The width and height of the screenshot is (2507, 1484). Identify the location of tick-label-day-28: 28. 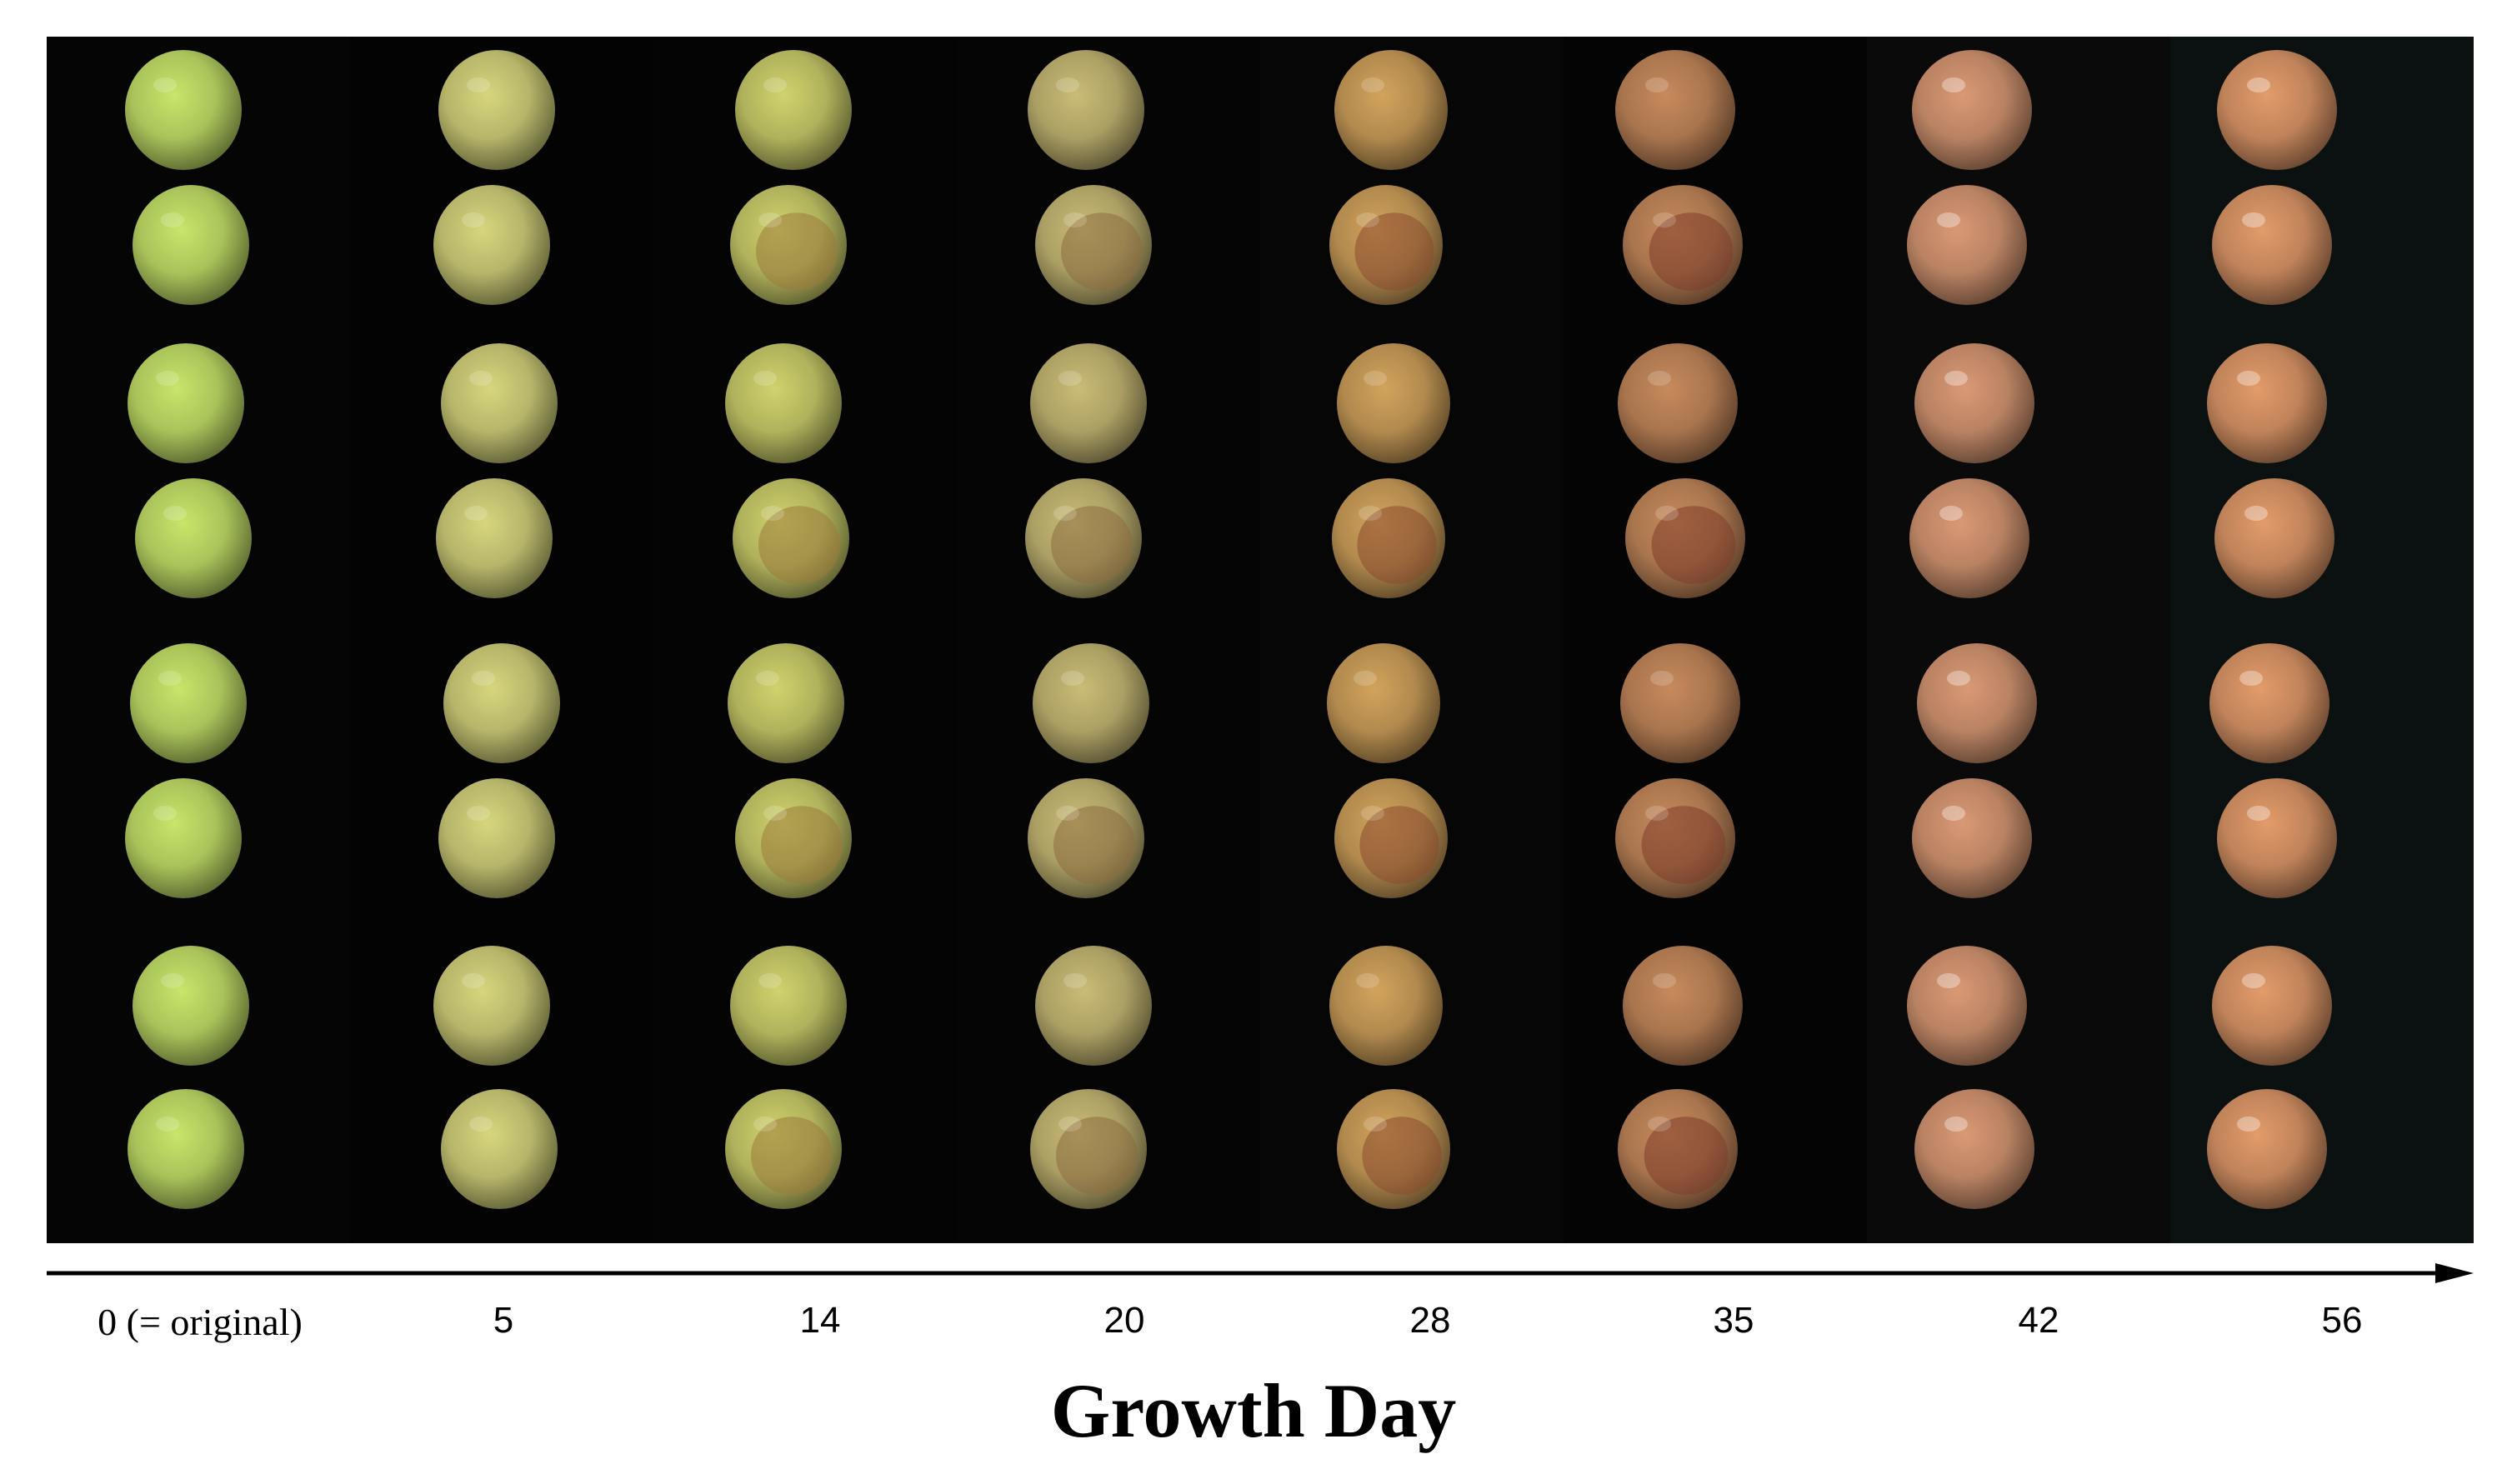
(1430, 1320).